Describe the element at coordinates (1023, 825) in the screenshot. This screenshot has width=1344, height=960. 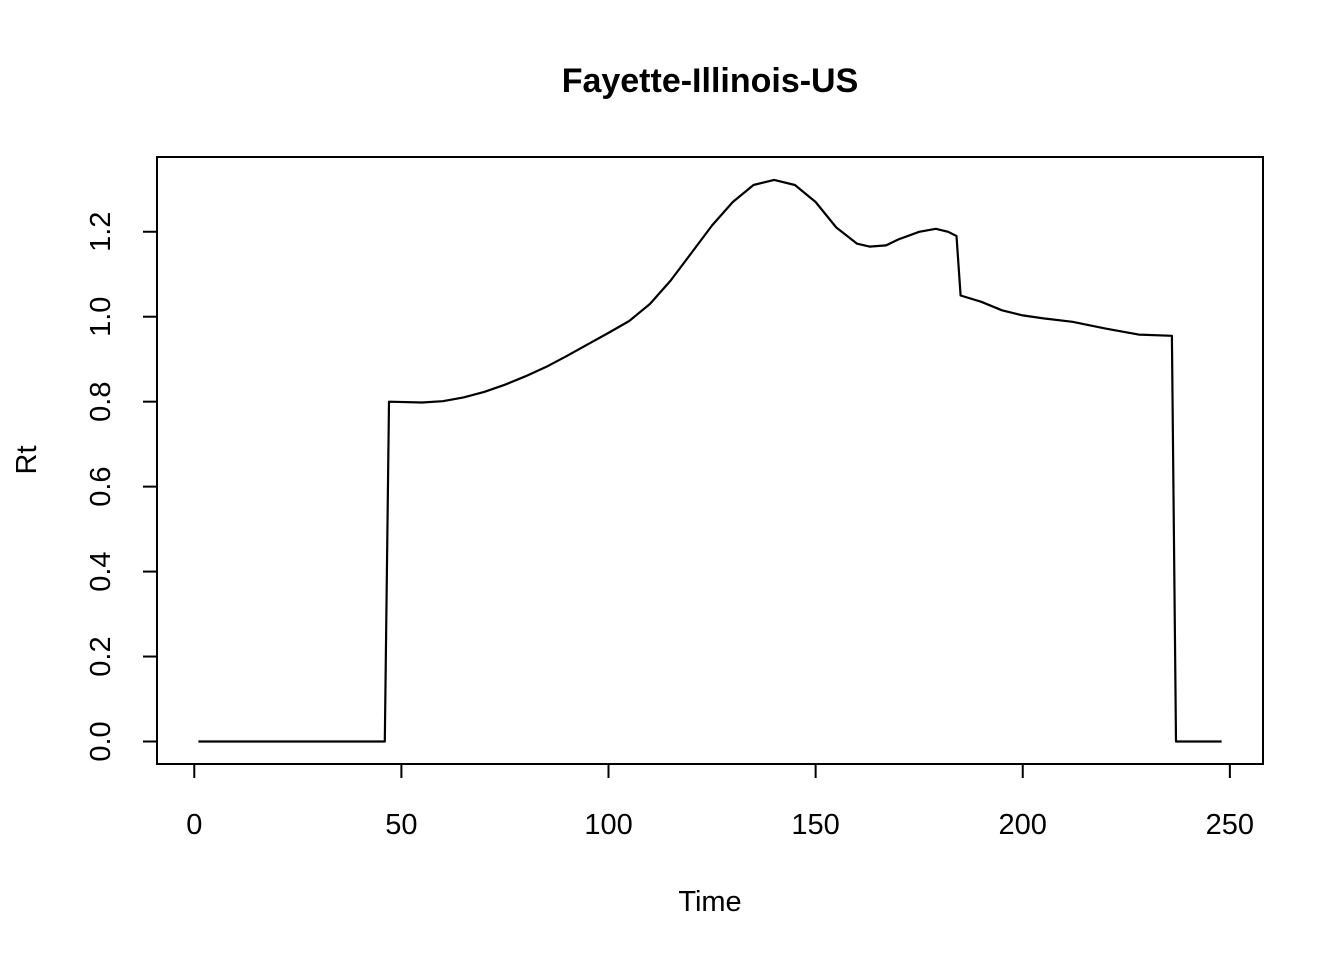
I see `x-tick-label: 200` at that location.